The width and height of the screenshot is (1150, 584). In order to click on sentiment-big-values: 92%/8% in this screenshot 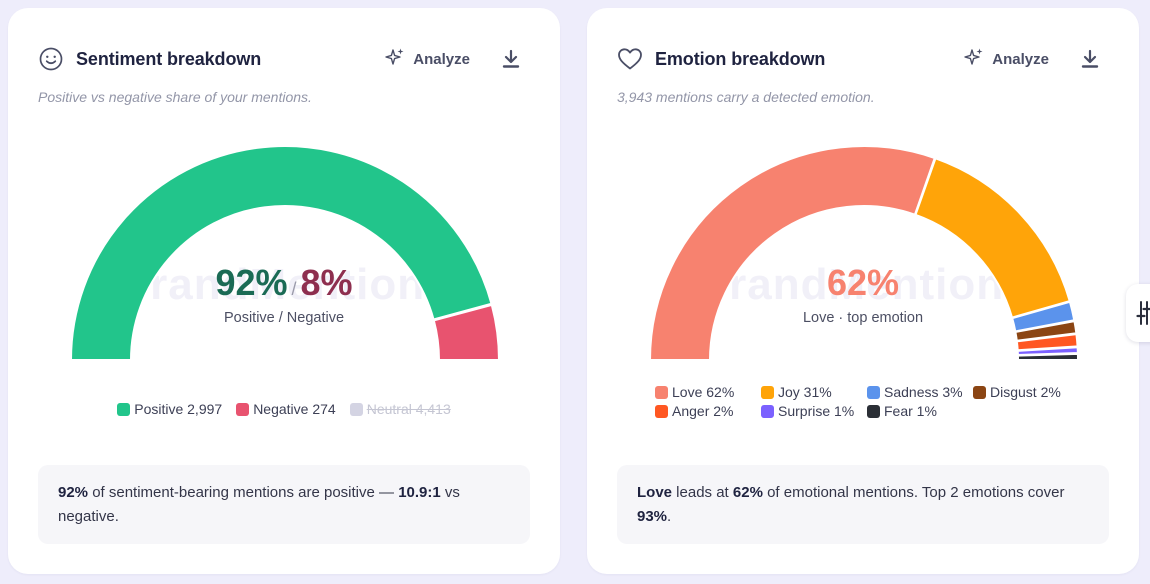, I will do `click(284, 283)`.